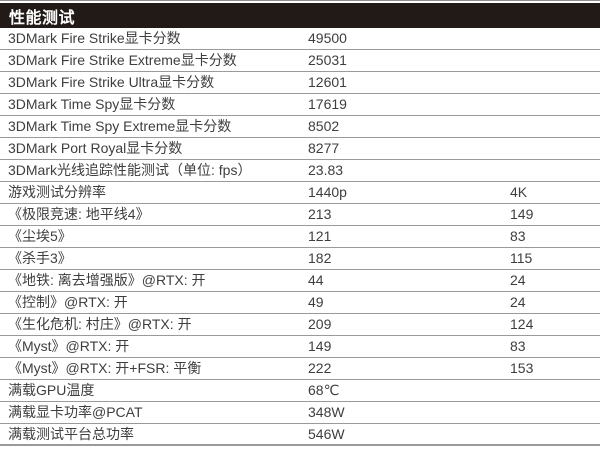 This screenshot has width=600, height=450. I want to click on row-value-secondary: 4K, so click(519, 192).